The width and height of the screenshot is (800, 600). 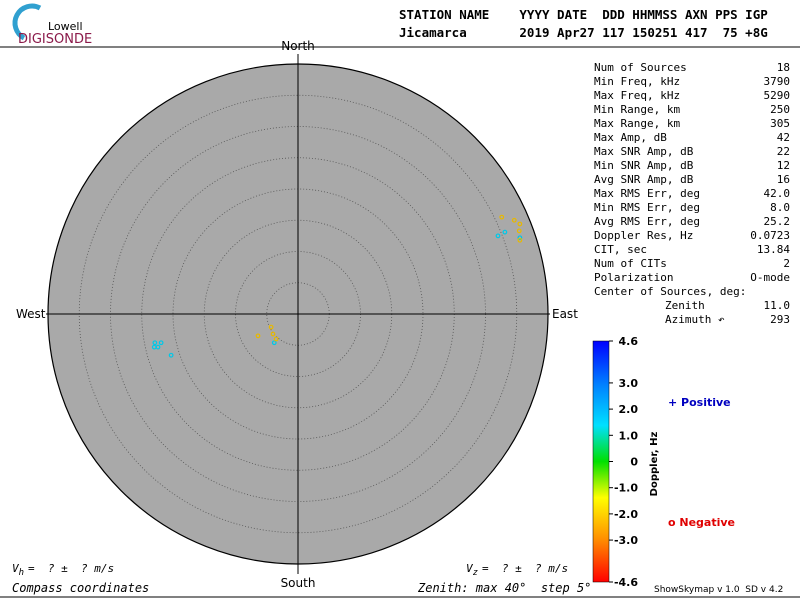 What do you see at coordinates (298, 46) in the screenshot?
I see `direction-label: North` at bounding box center [298, 46].